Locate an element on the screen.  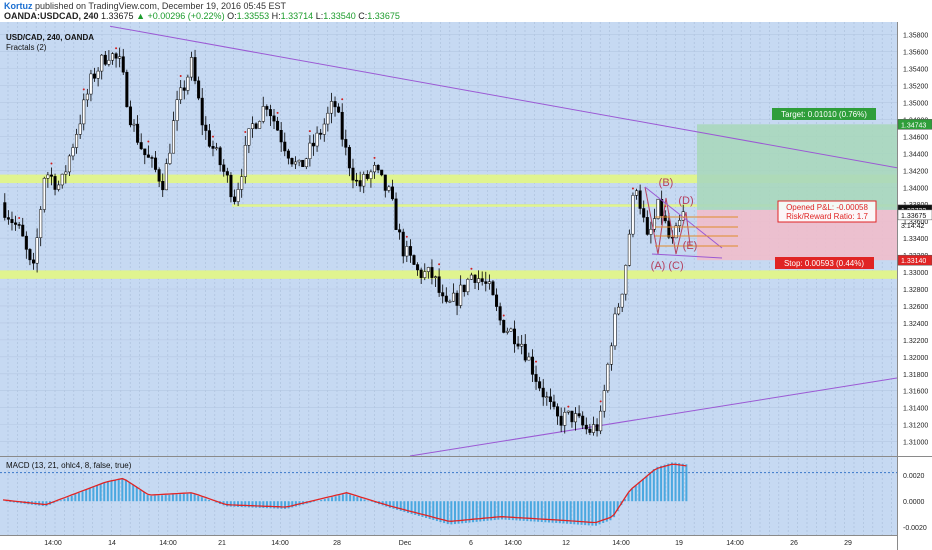
macd-tick-label: 0.0000 is located at coordinates (914, 502).